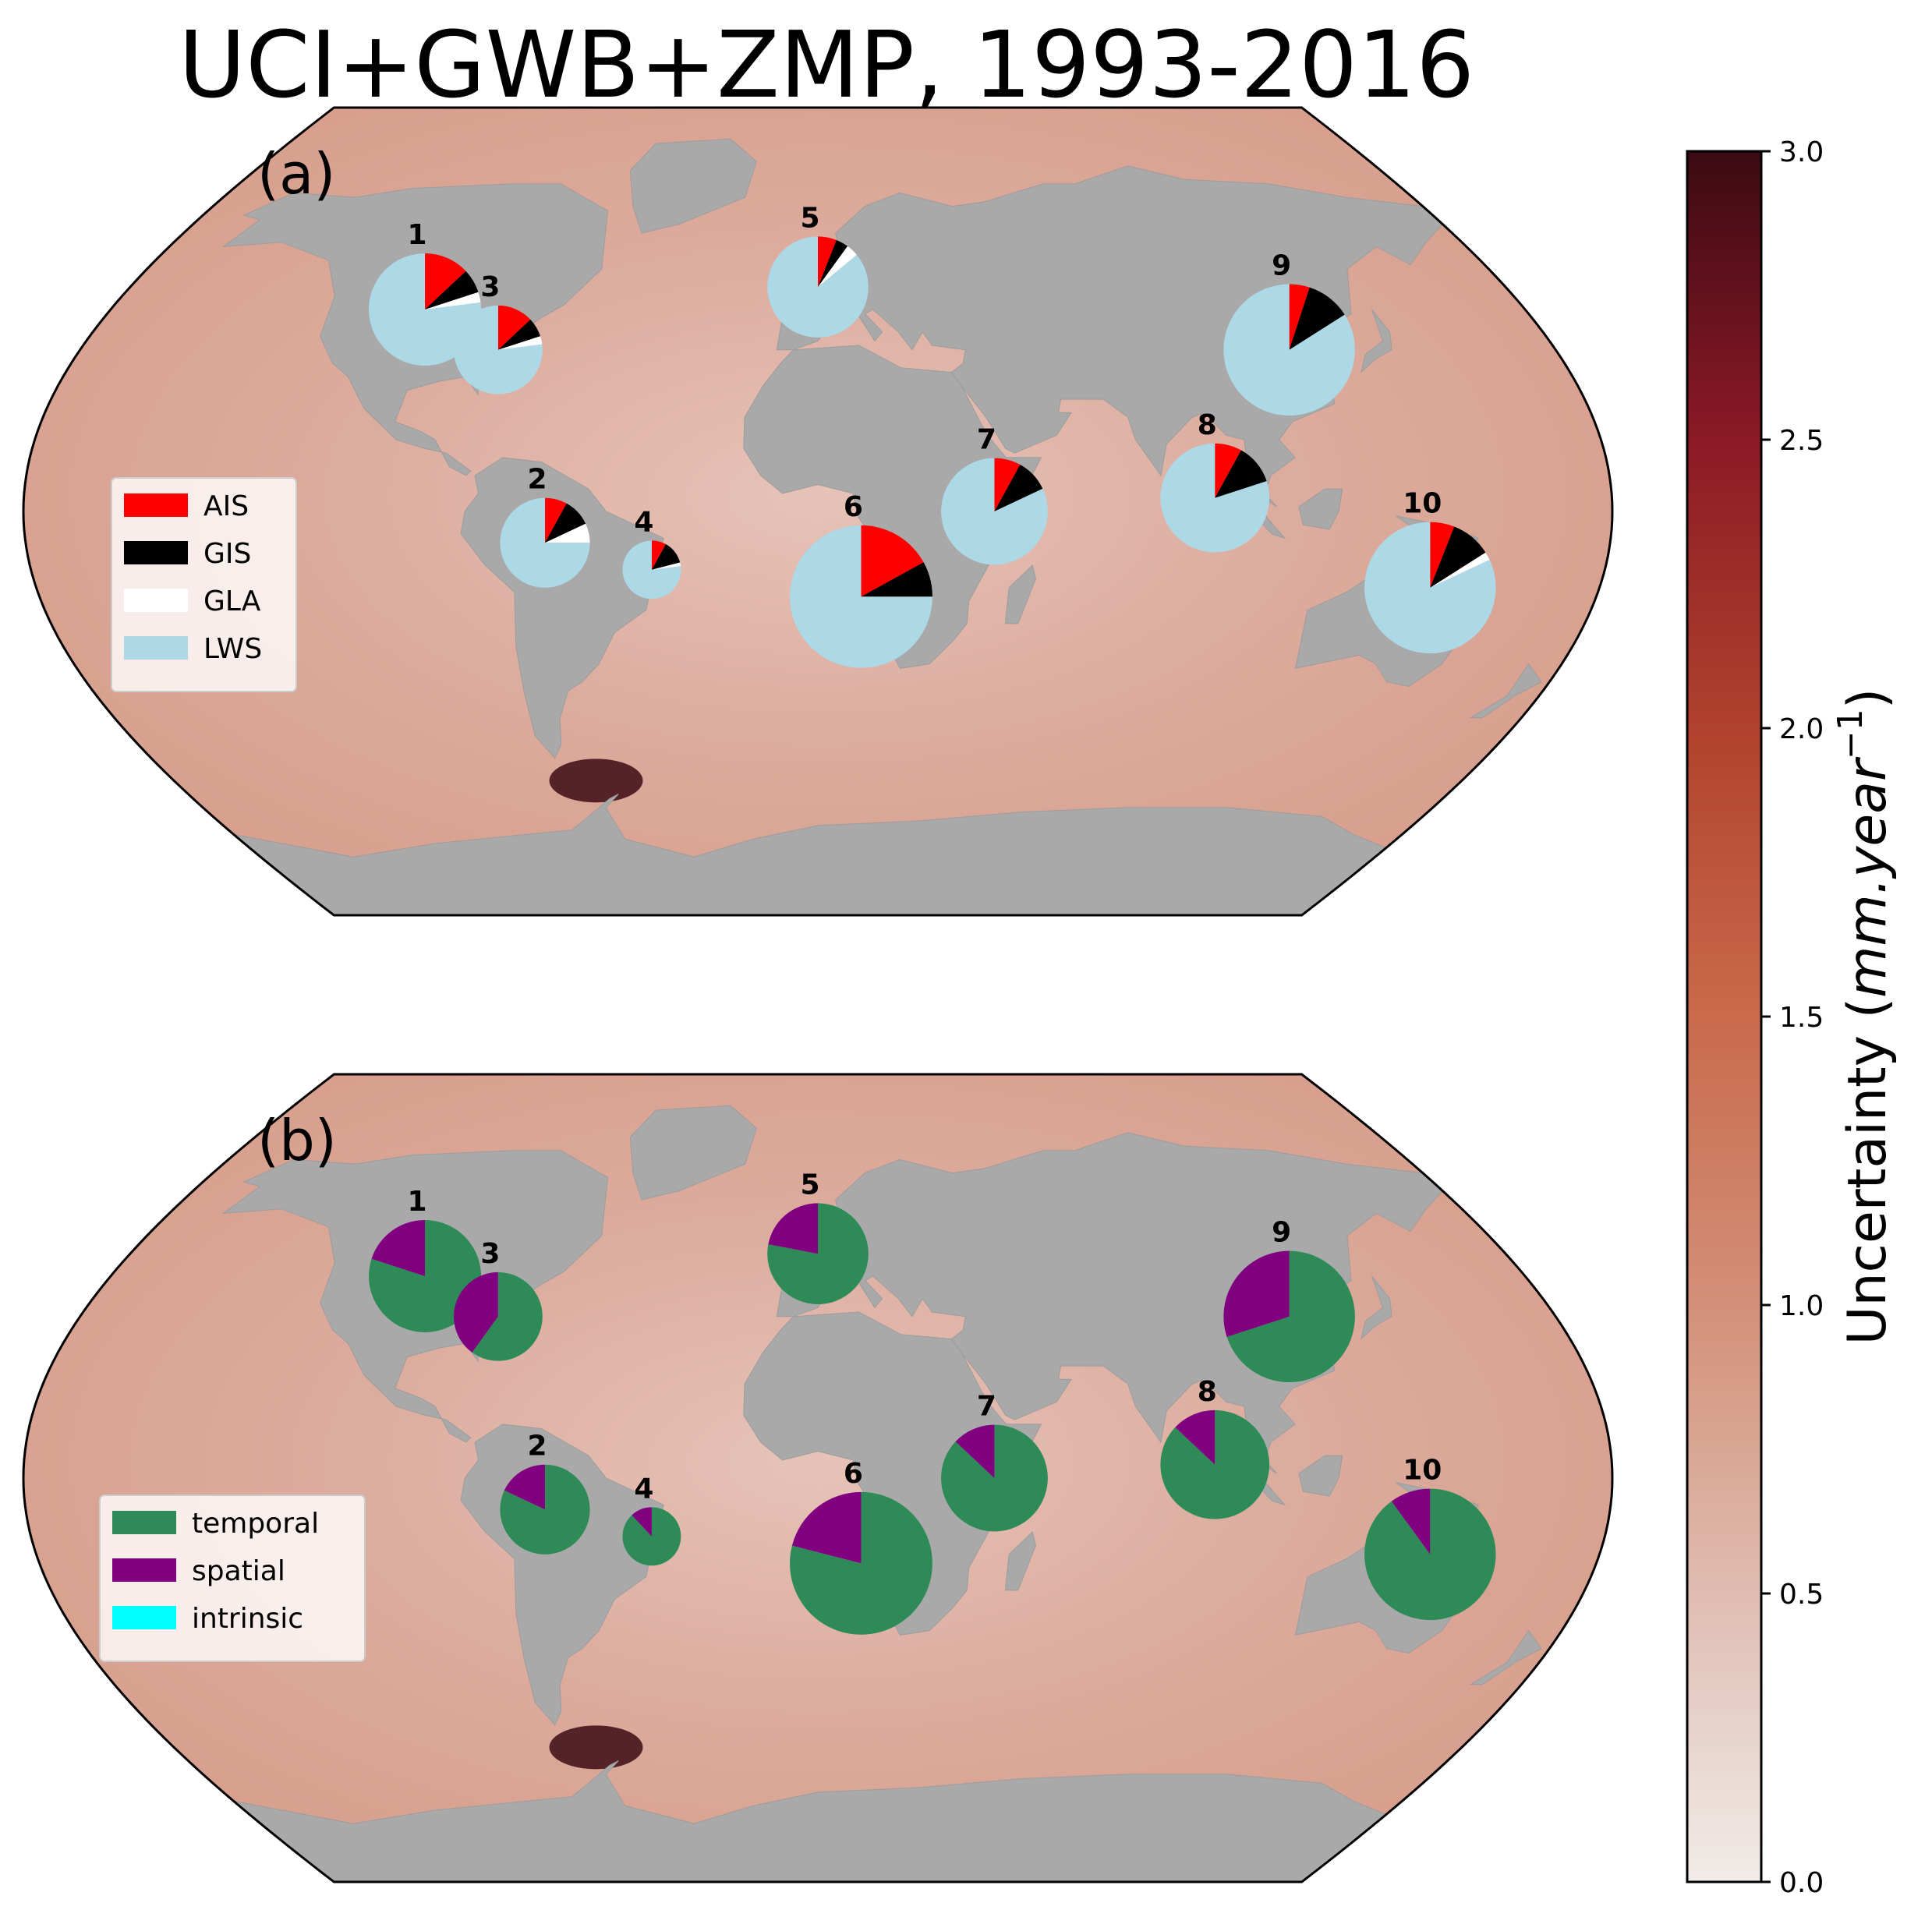  I want to click on pie-site-7: 7, so click(994, 494).